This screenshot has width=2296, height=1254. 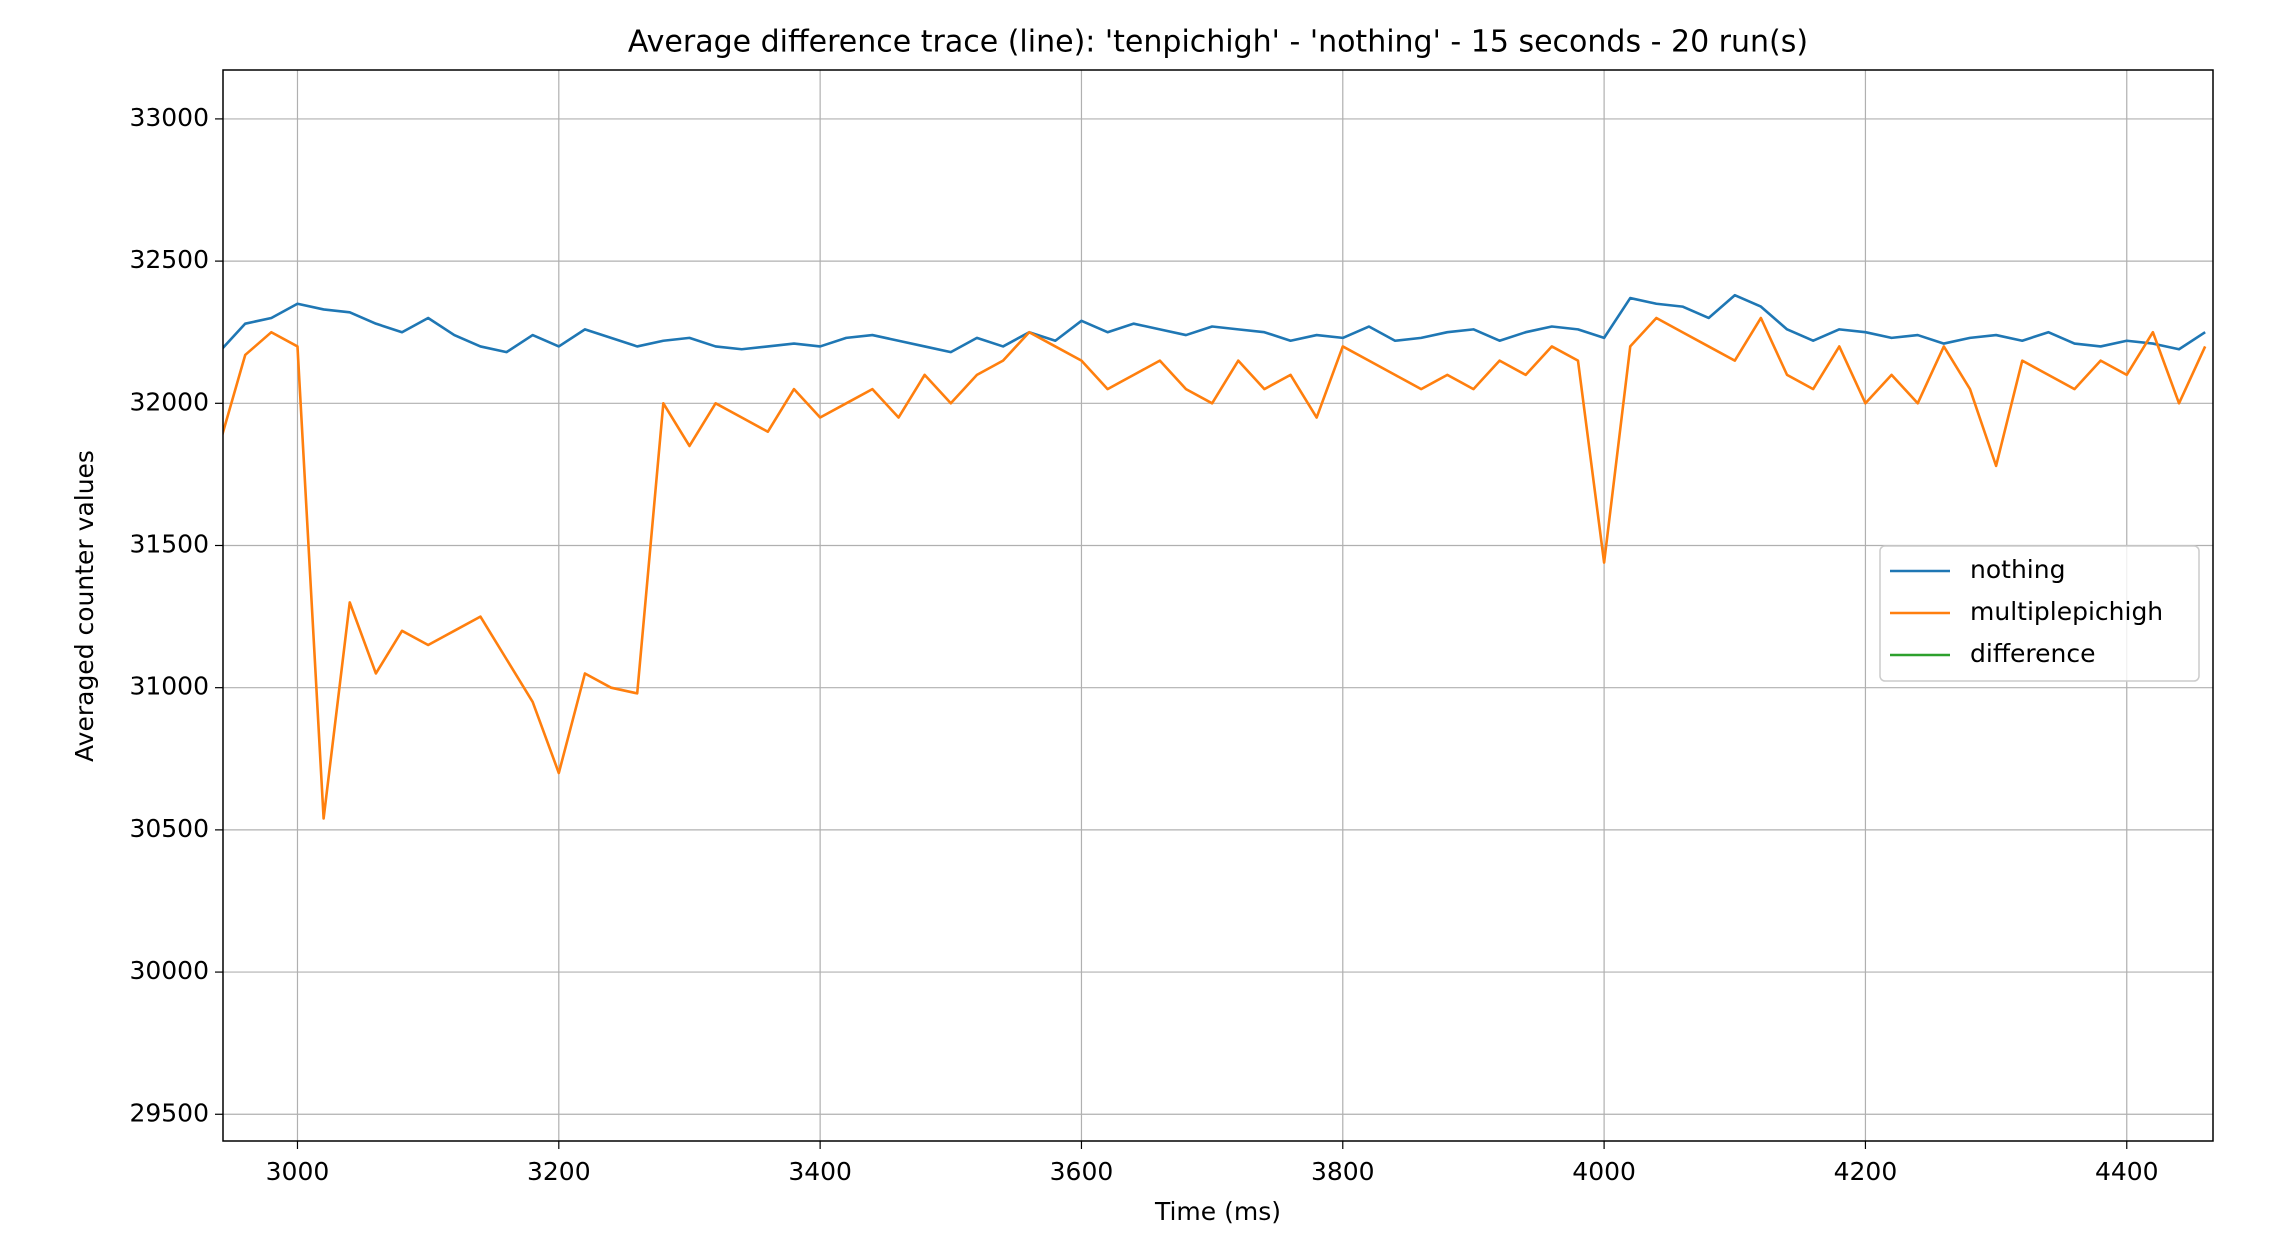 I want to click on x-tick-label: 4400, so click(x=2127, y=1171).